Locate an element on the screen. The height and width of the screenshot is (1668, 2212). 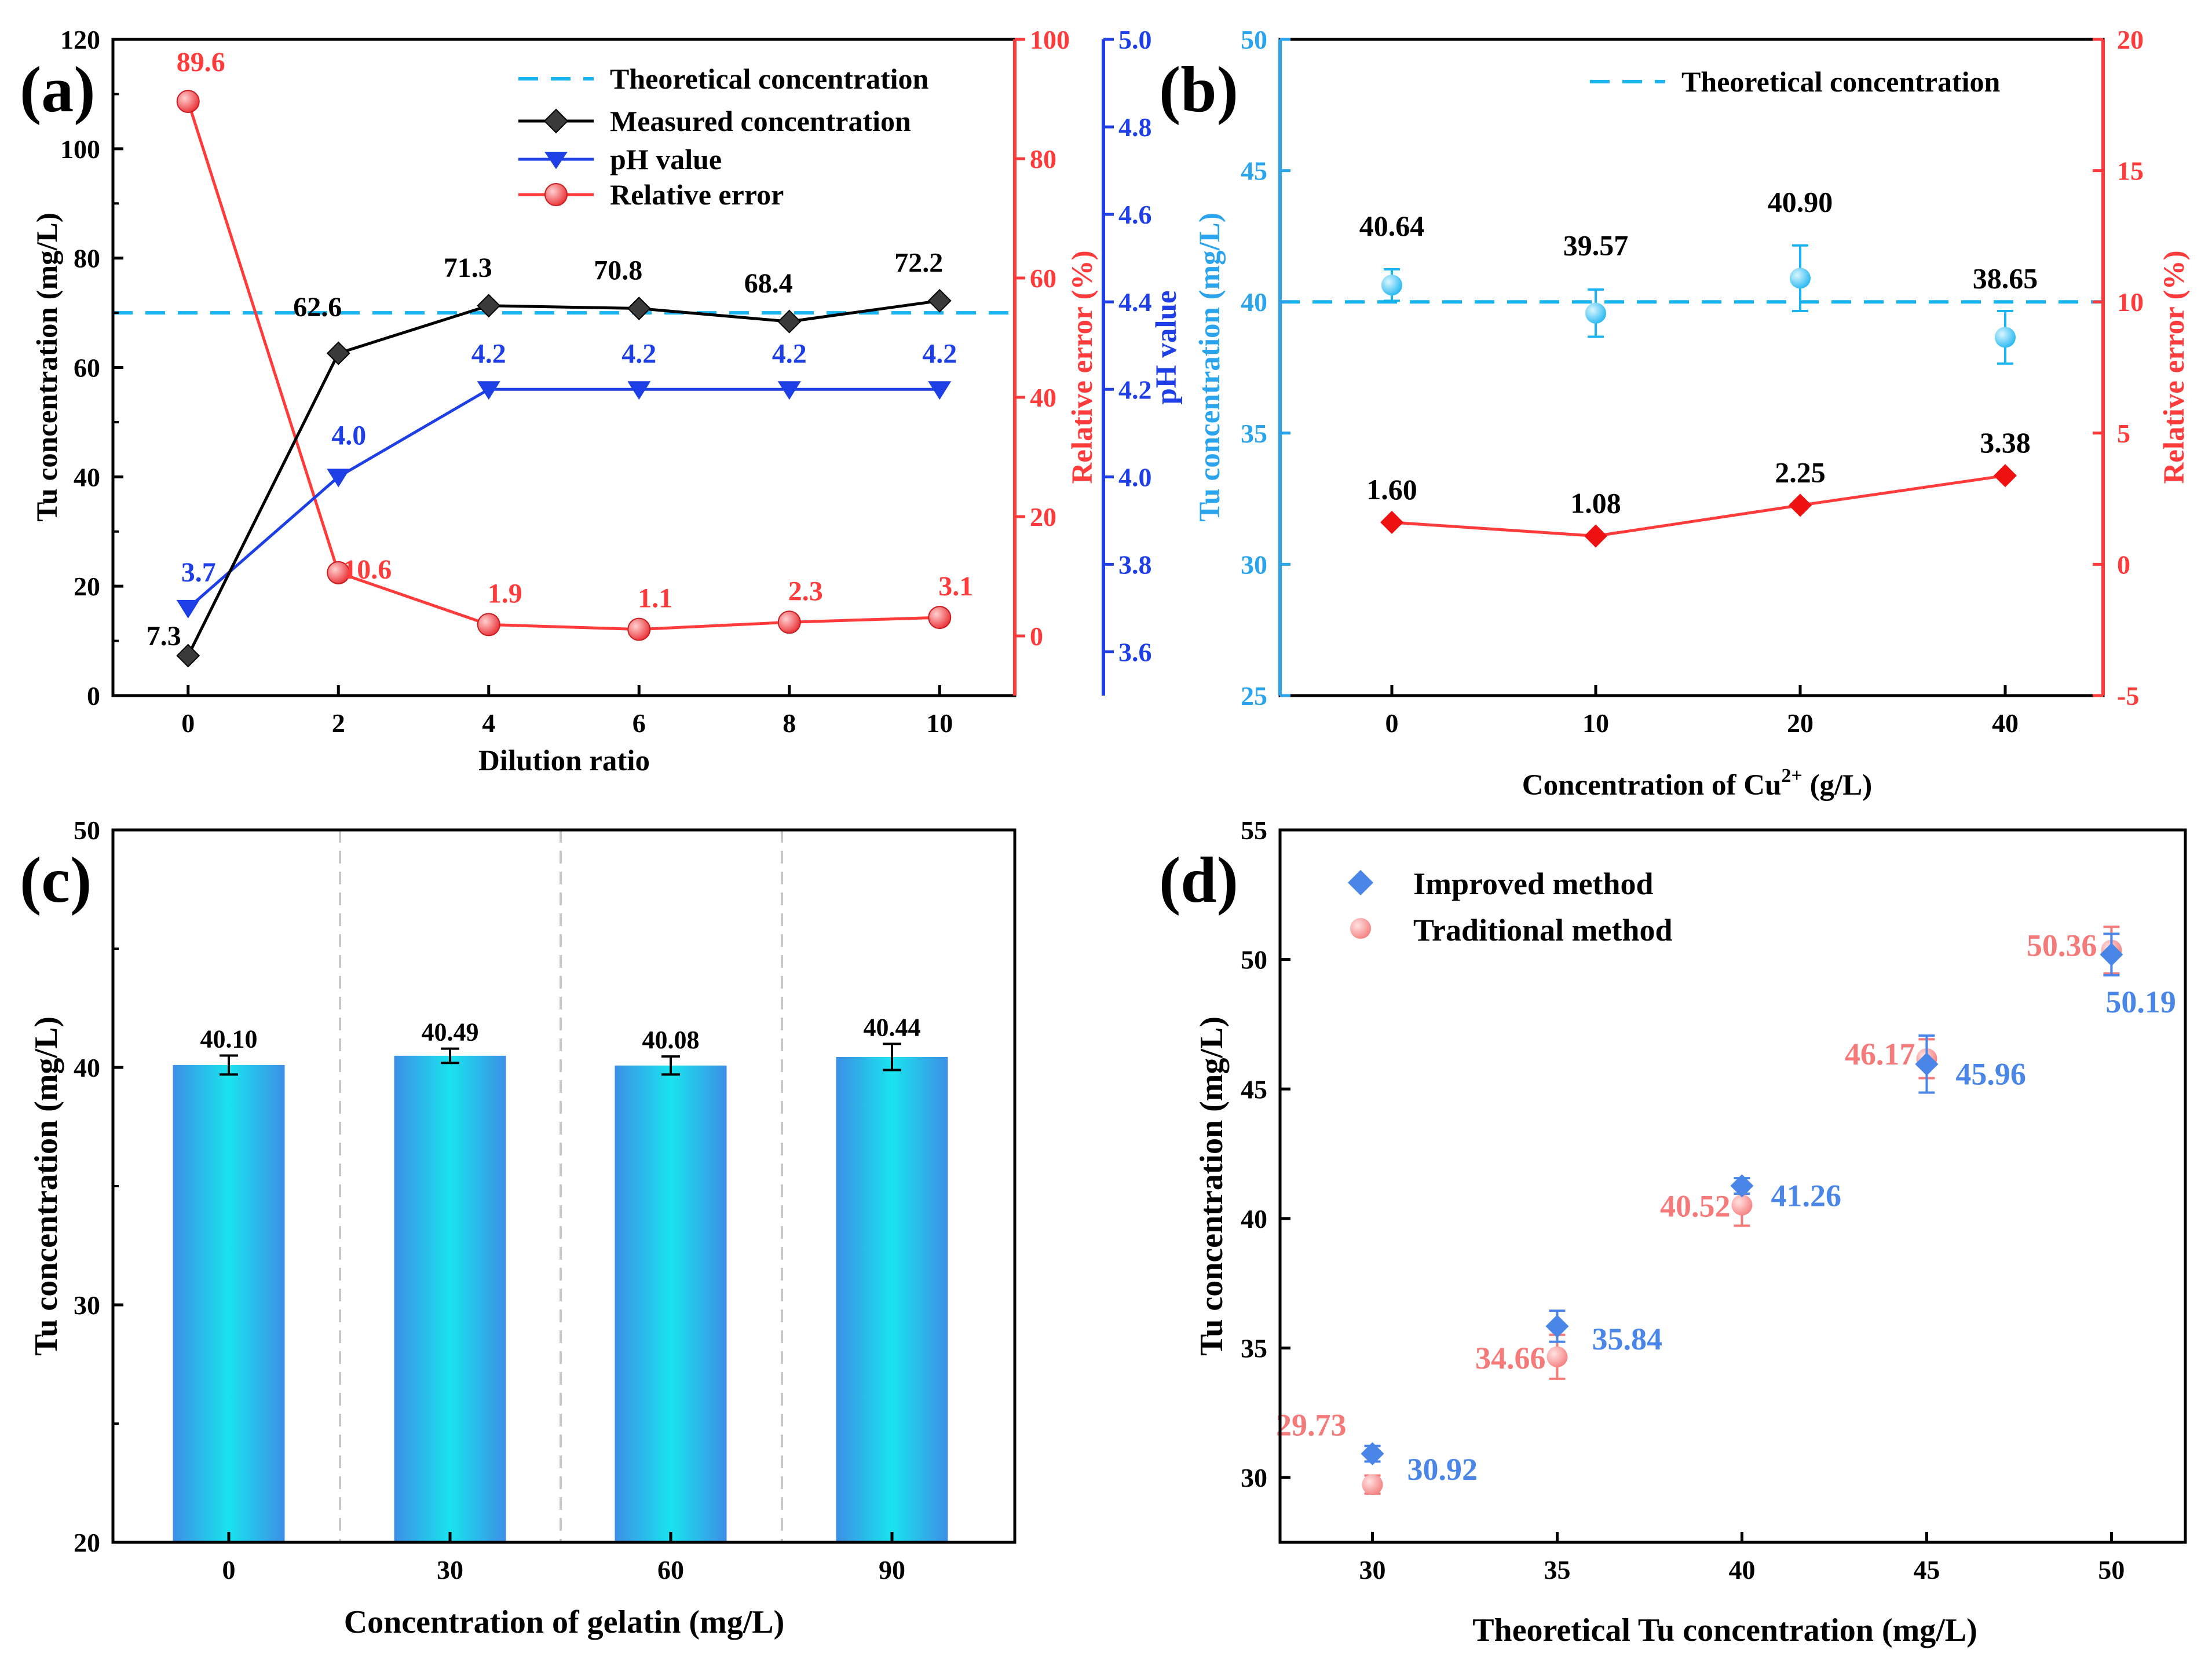
b-ytick-label: 40 is located at coordinates (1254, 302).